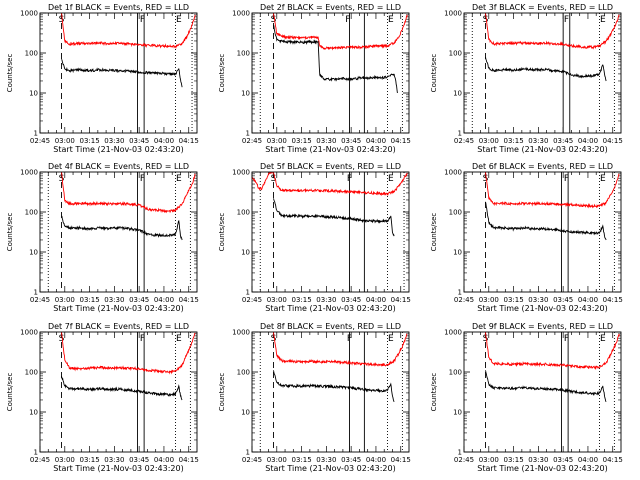  What do you see at coordinates (542, 166) in the screenshot?
I see `panel-title: Det 6f BLACK = Events, RED = LLD` at bounding box center [542, 166].